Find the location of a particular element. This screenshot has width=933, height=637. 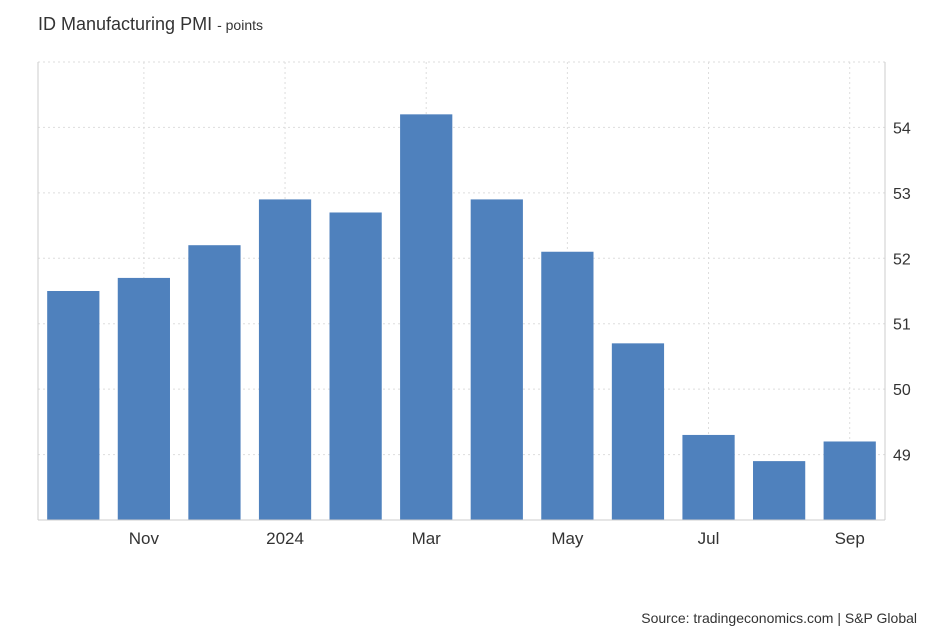

bar-aug is located at coordinates (779, 490).